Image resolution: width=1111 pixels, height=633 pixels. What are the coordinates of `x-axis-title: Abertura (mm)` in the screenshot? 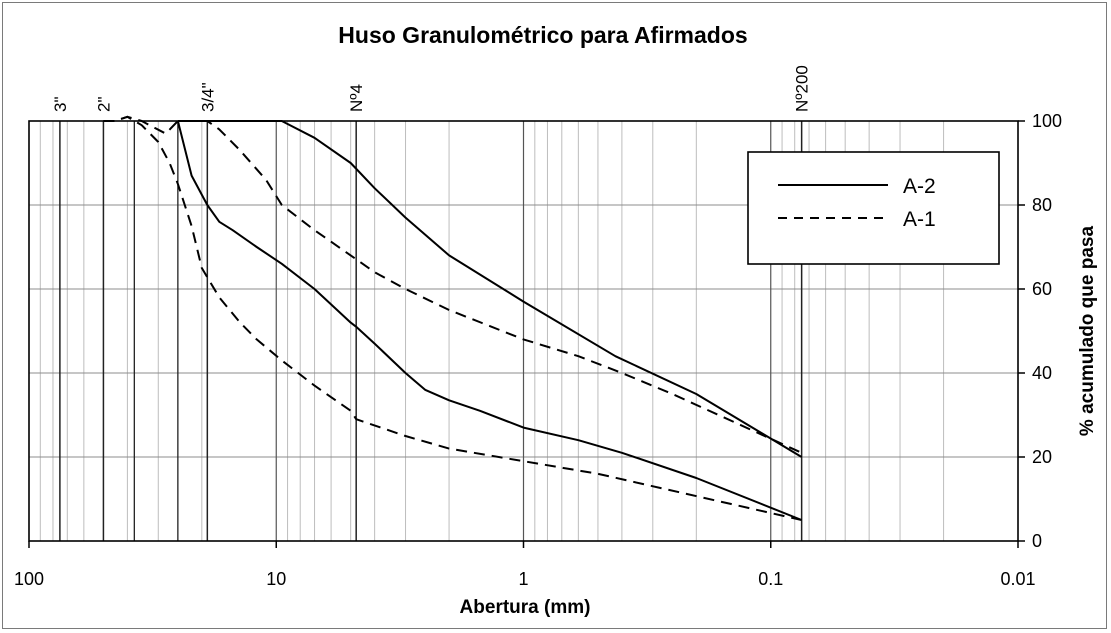 It's located at (525, 607).